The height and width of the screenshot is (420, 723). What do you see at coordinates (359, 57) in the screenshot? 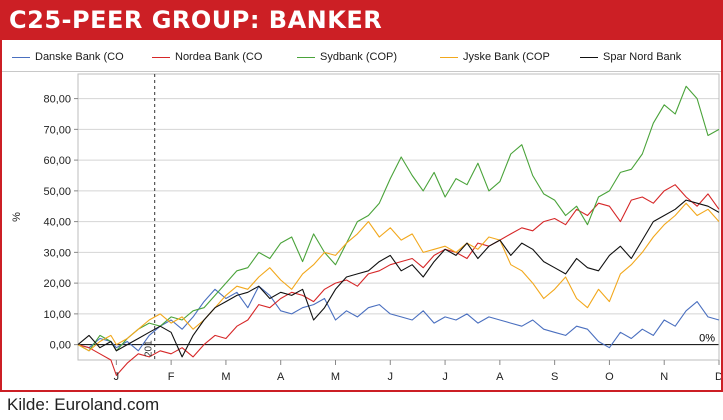
I see `legend-label-sydbank: Sydbank (COP)` at bounding box center [359, 57].